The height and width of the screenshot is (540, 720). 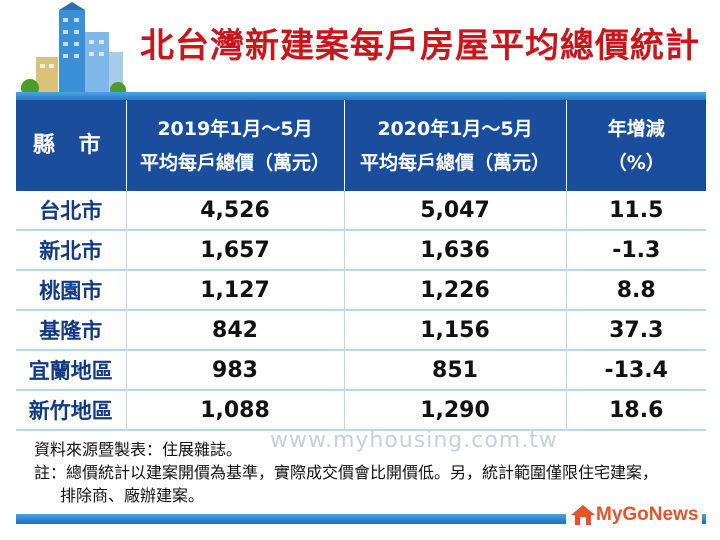 I want to click on price-2019: 842, so click(x=235, y=330).